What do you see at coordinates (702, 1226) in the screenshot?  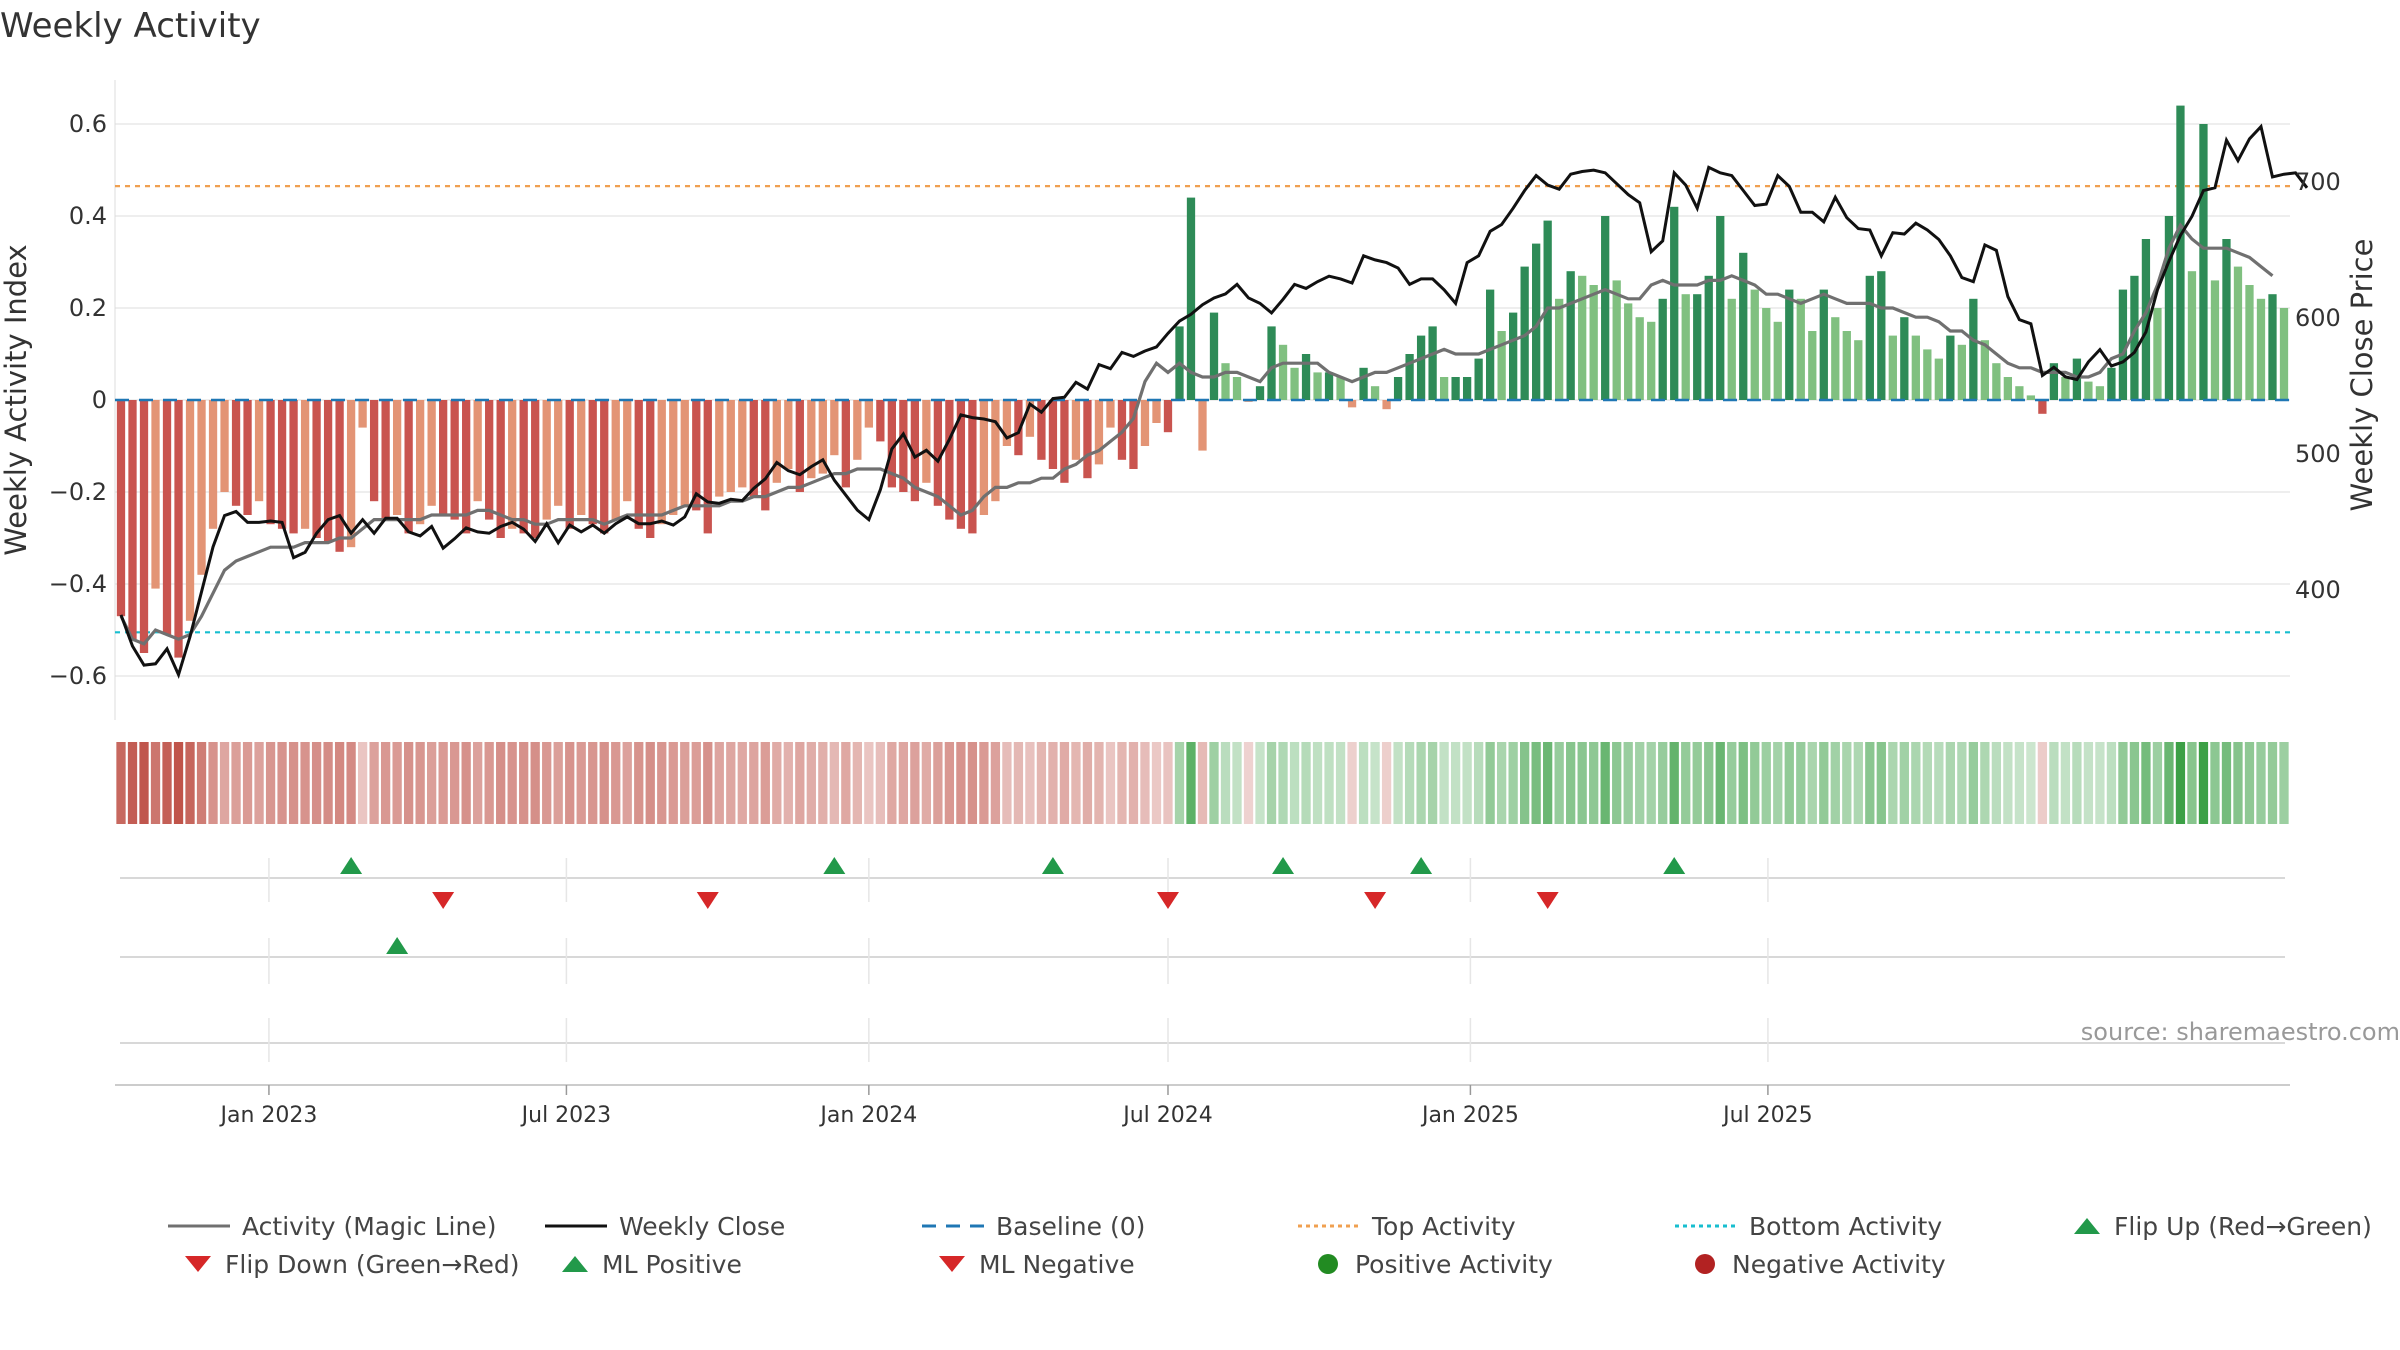 I see `legend-label: Weekly Close` at bounding box center [702, 1226].